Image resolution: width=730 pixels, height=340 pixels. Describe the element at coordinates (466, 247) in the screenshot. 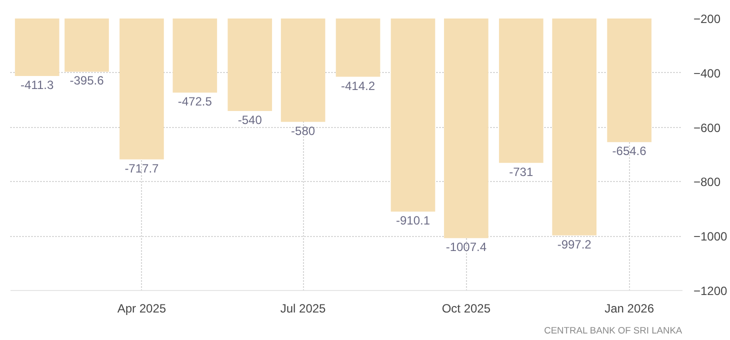

I see `data-label: -1007.4` at that location.